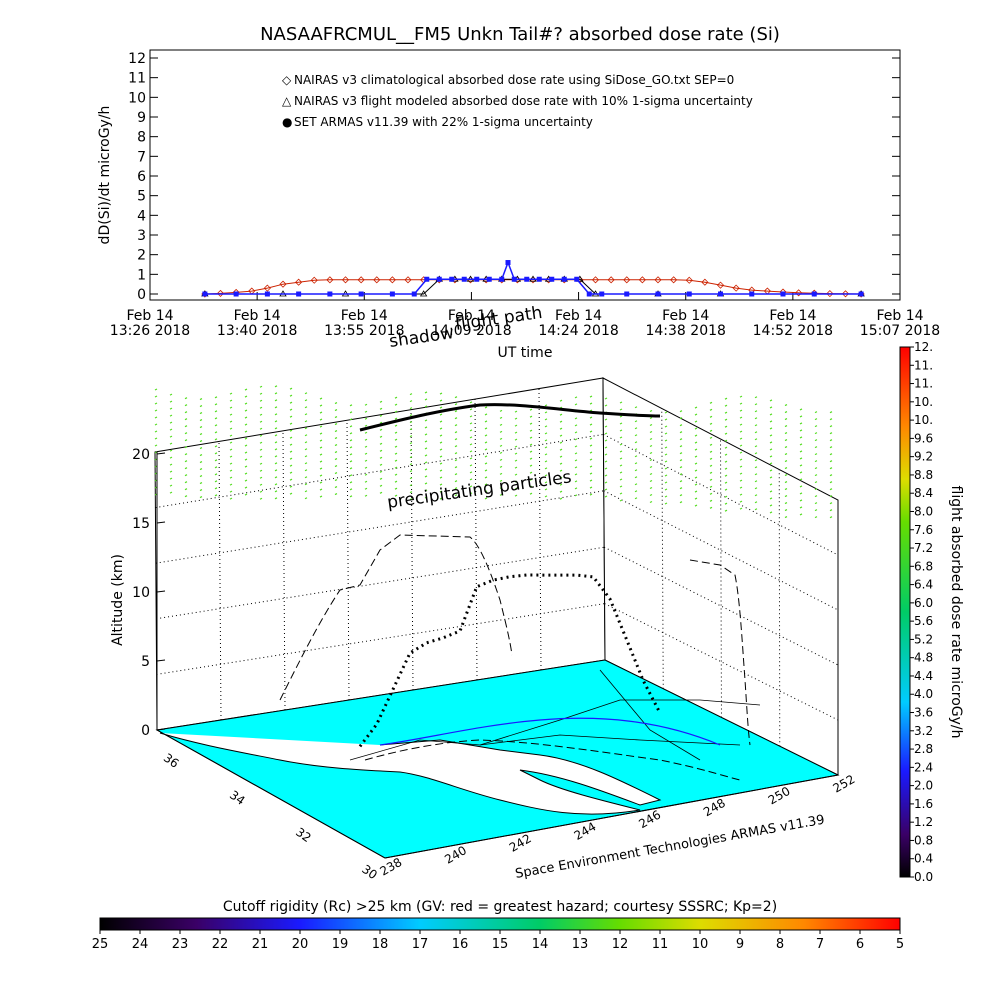  I want to click on top-x-axis-label: UT time, so click(525, 353).